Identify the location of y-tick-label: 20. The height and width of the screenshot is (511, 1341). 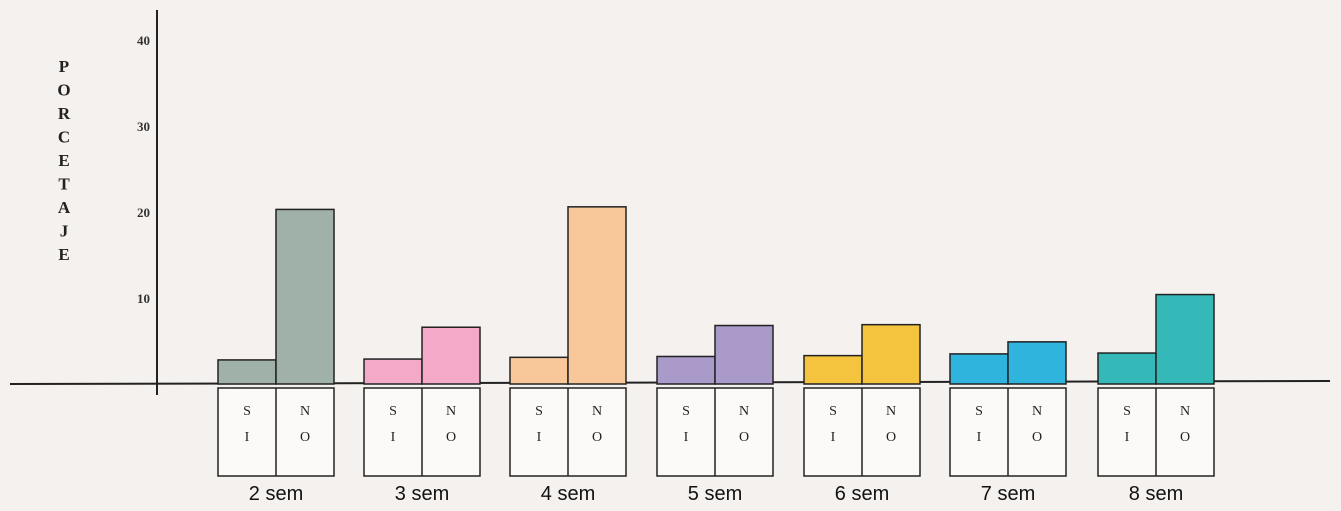
(143, 212).